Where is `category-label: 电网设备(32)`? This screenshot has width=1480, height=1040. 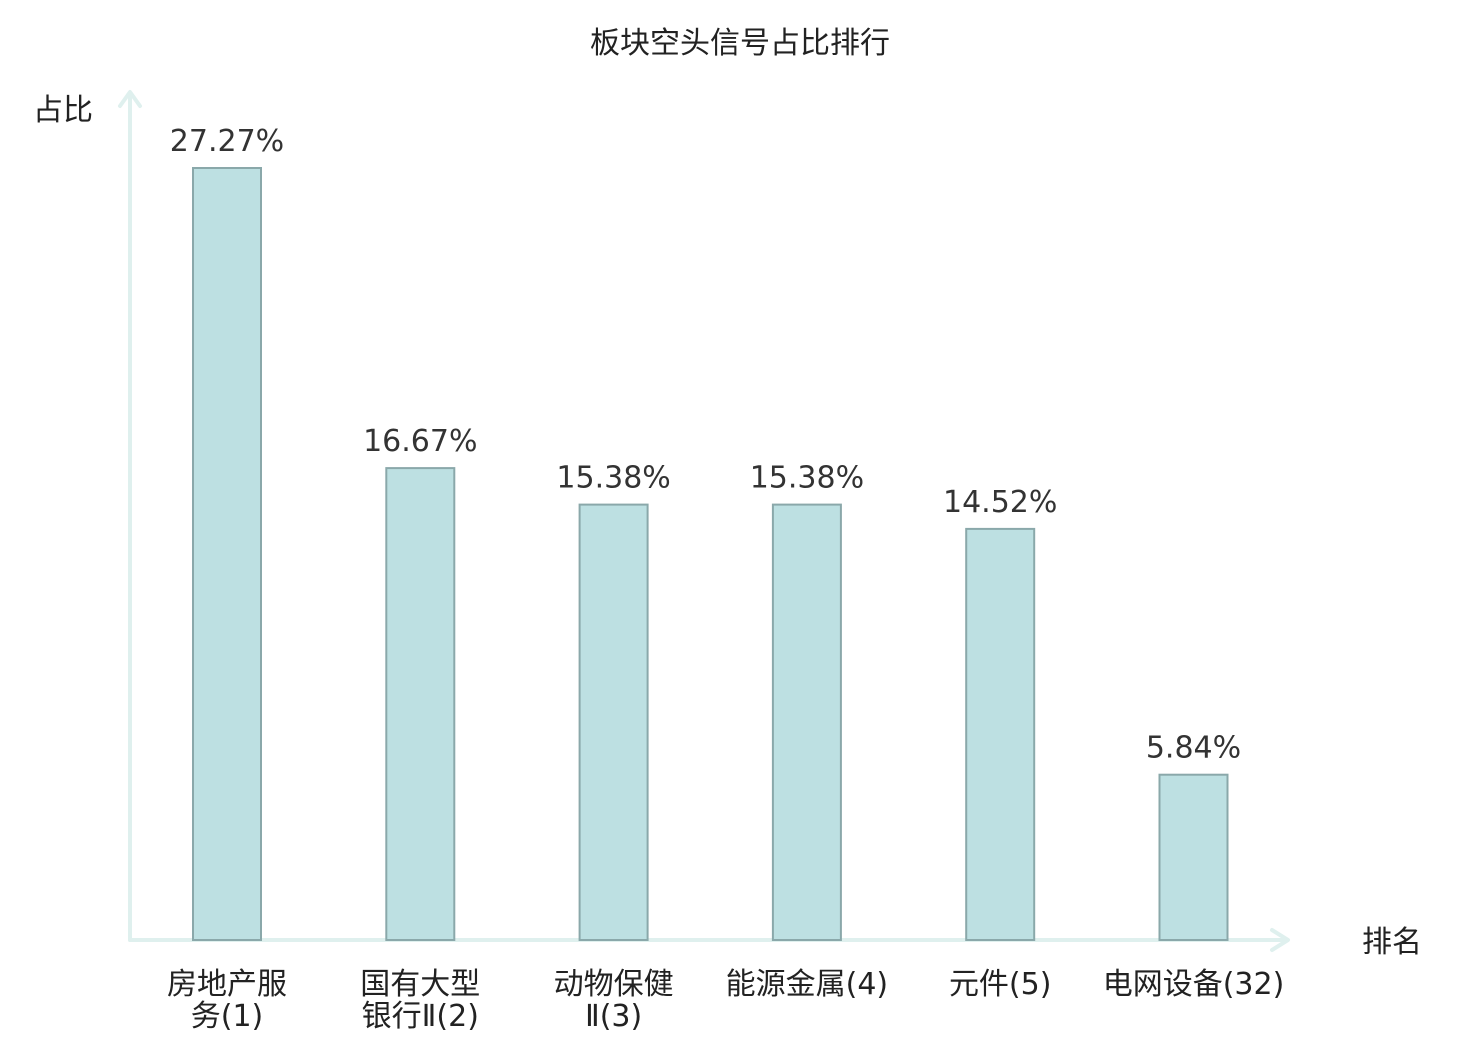
category-label: 电网设备(32) is located at coordinates (1194, 984).